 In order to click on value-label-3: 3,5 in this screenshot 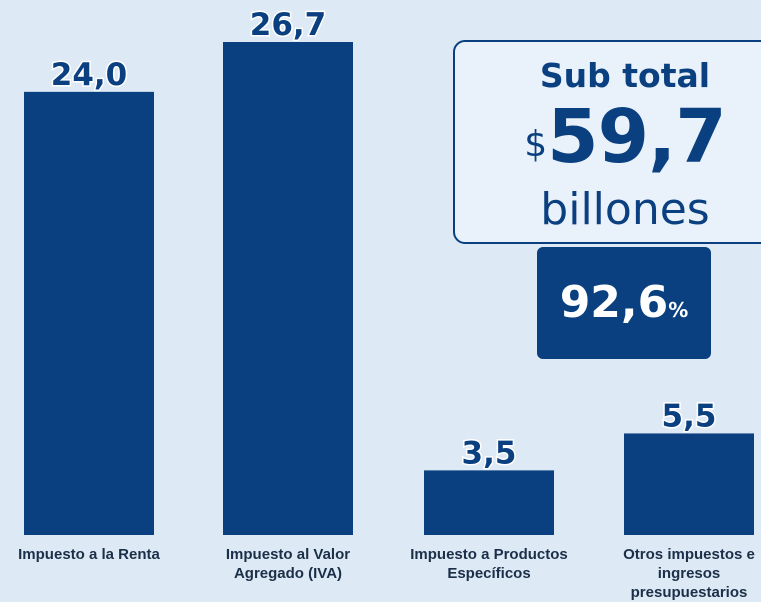, I will do `click(489, 453)`.